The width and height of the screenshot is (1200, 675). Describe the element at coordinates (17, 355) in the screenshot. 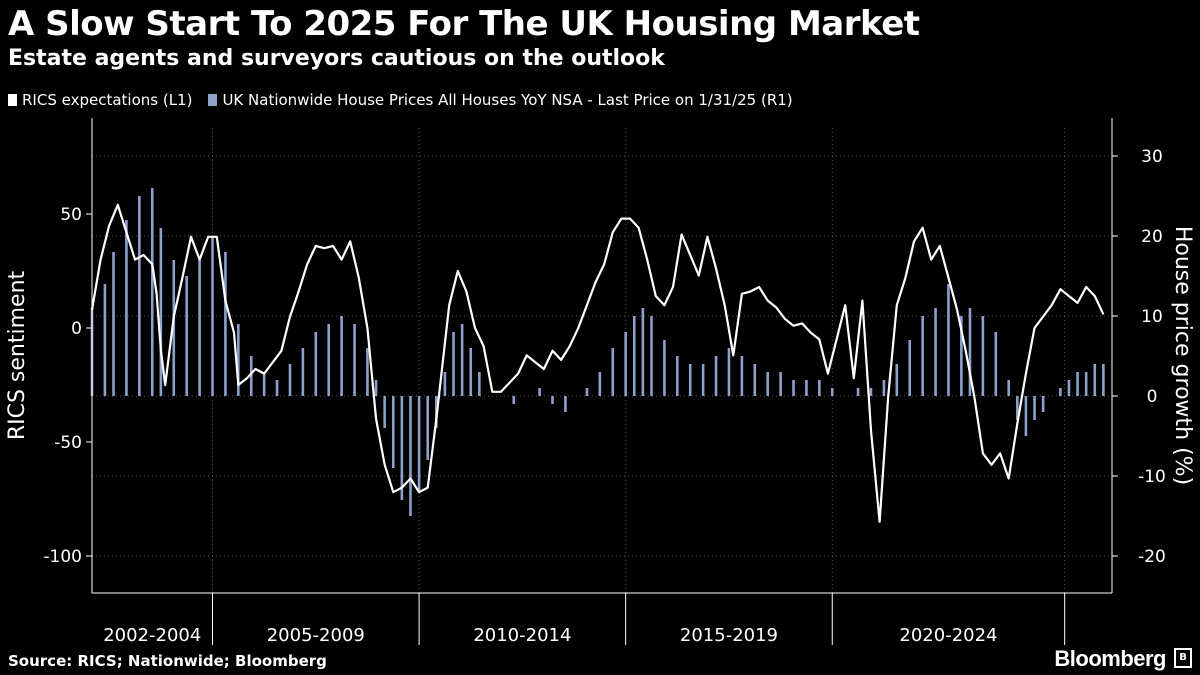

I see `left-axis-title: RICS sentiment` at that location.